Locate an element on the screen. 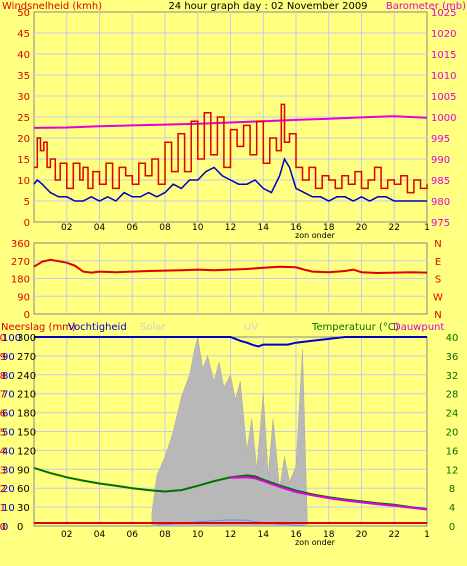 The width and height of the screenshot is (467, 566). y-tick-label: 300 is located at coordinates (26, 338).